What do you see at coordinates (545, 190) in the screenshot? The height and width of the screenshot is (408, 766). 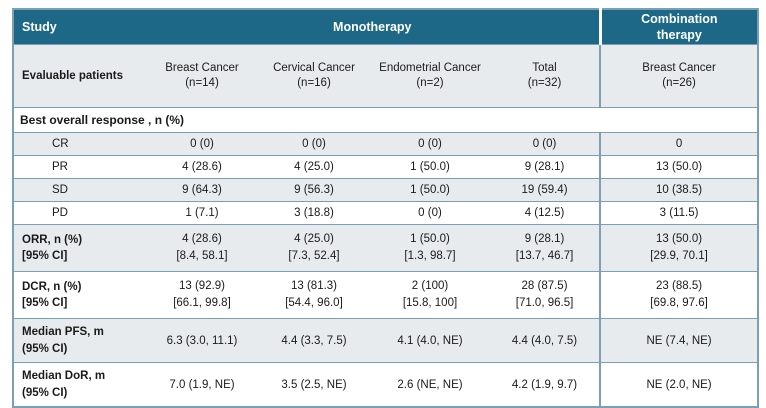 I see `cell-sd-total: 19 (59.4)` at bounding box center [545, 190].